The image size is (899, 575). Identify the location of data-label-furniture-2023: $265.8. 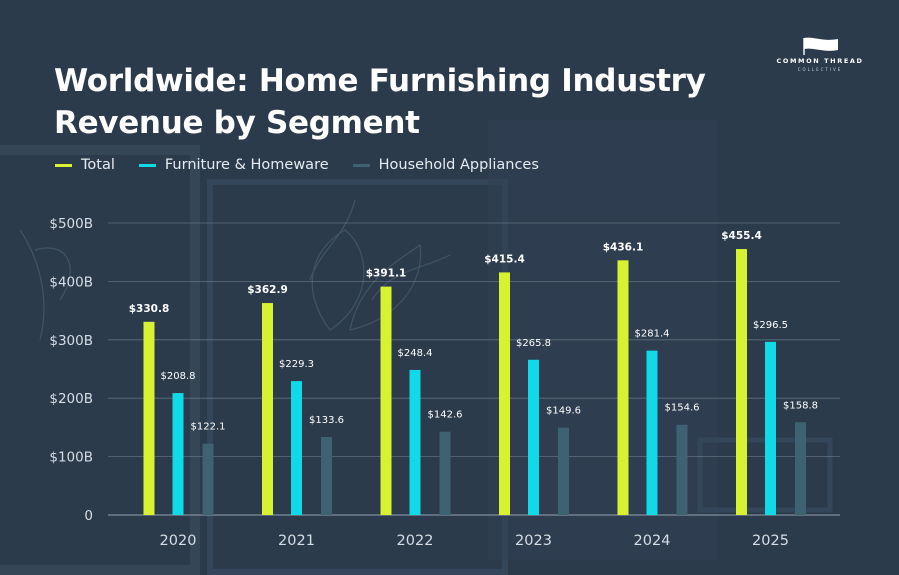
(533, 343).